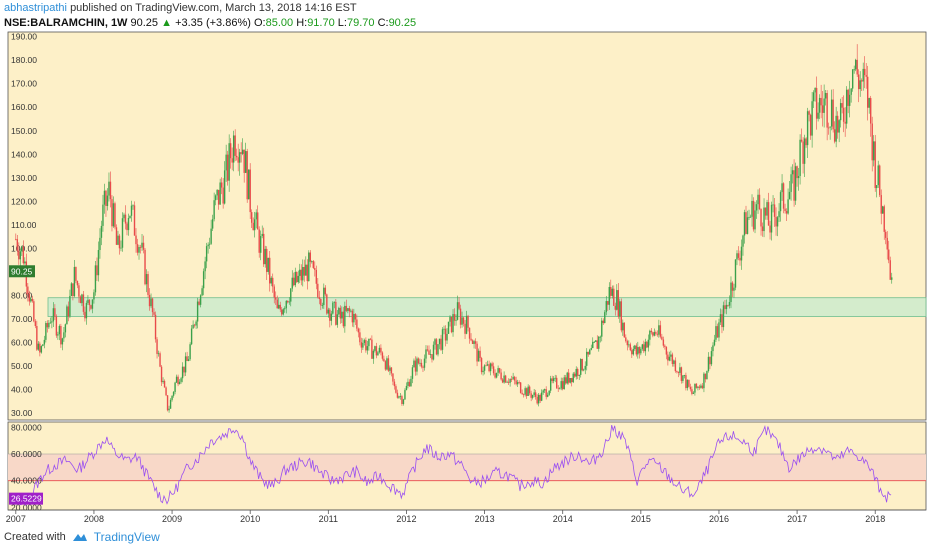  What do you see at coordinates (16, 519) in the screenshot?
I see `x-tick-label: 2007` at bounding box center [16, 519].